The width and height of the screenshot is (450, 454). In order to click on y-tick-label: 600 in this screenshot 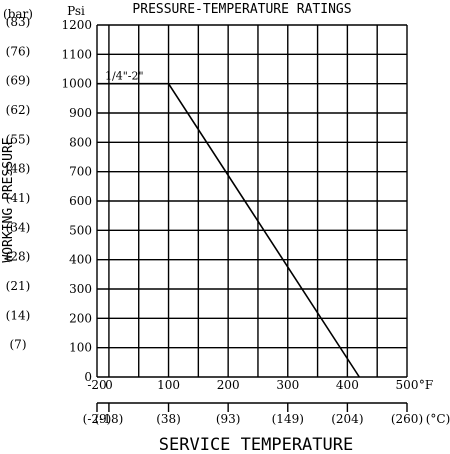, I will do `click(80, 201)`.